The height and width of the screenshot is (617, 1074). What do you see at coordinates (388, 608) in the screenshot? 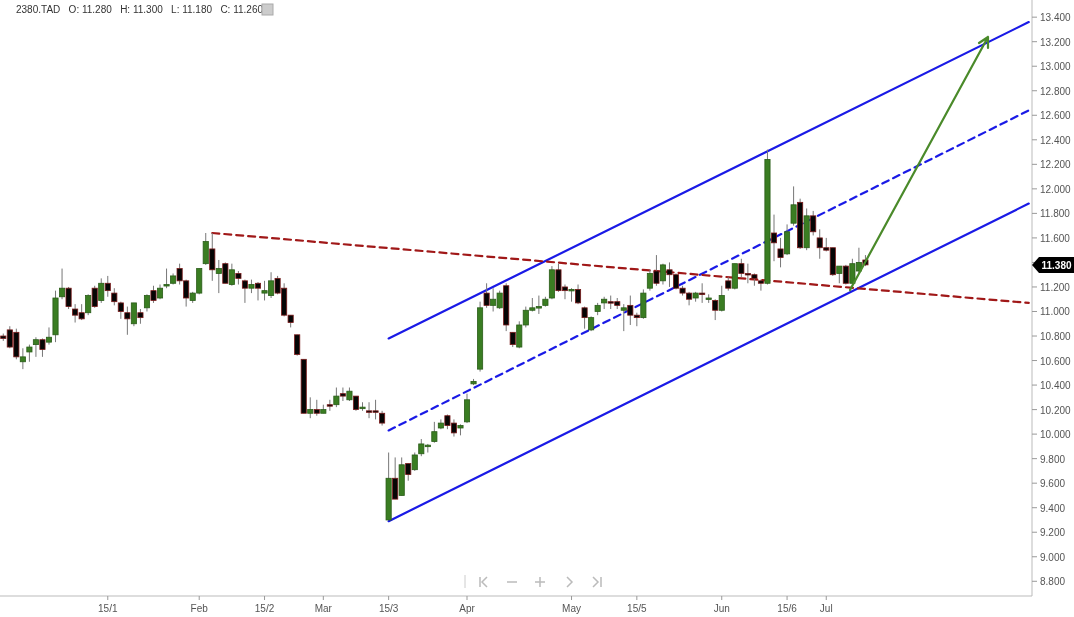
I see `x-tick-label: 15/3` at bounding box center [388, 608].